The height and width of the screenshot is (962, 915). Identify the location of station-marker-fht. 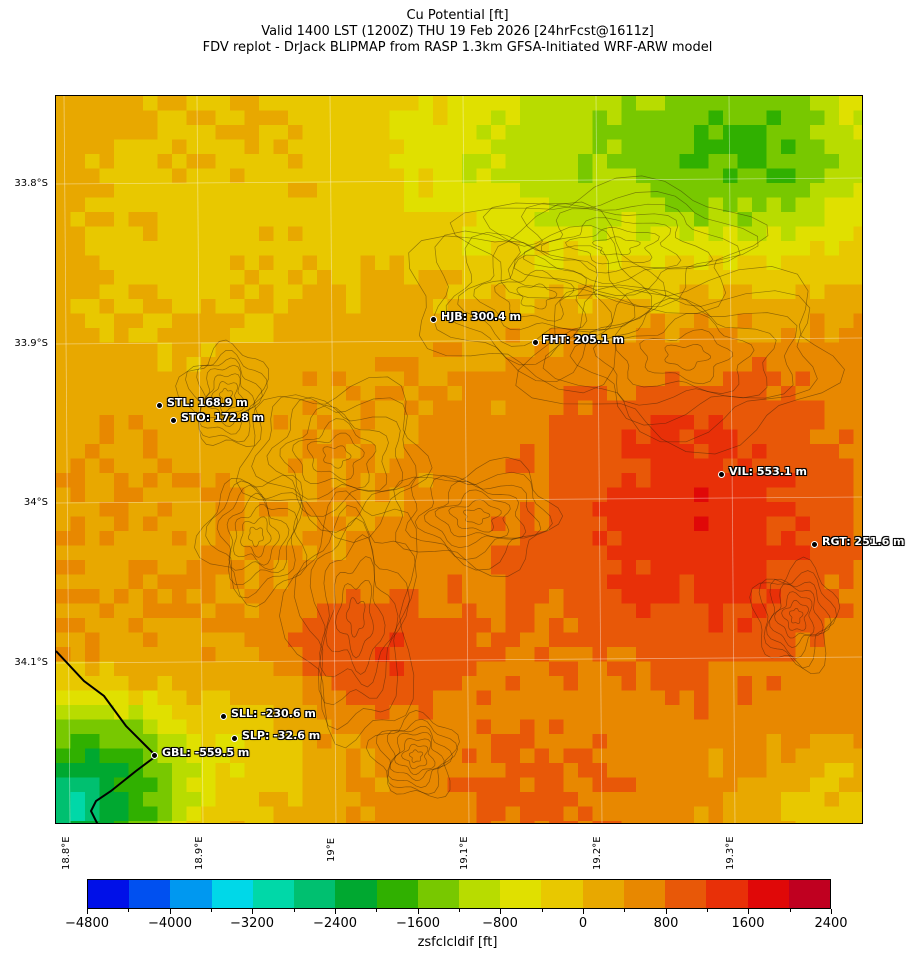
(535, 342).